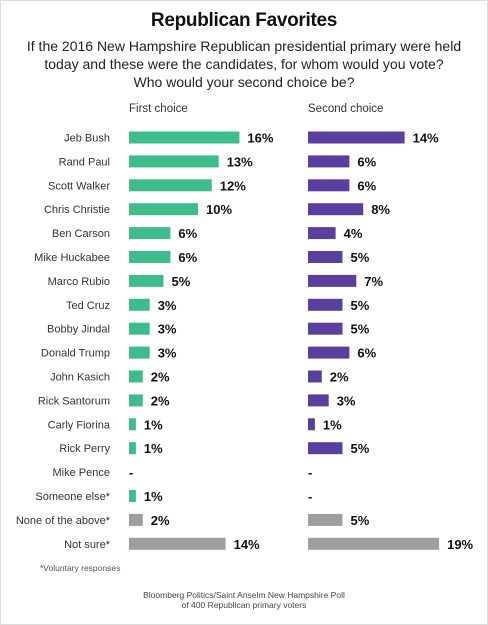 This screenshot has width=488, height=625. What do you see at coordinates (80, 378) in the screenshot?
I see `category-label: John Kasich` at bounding box center [80, 378].